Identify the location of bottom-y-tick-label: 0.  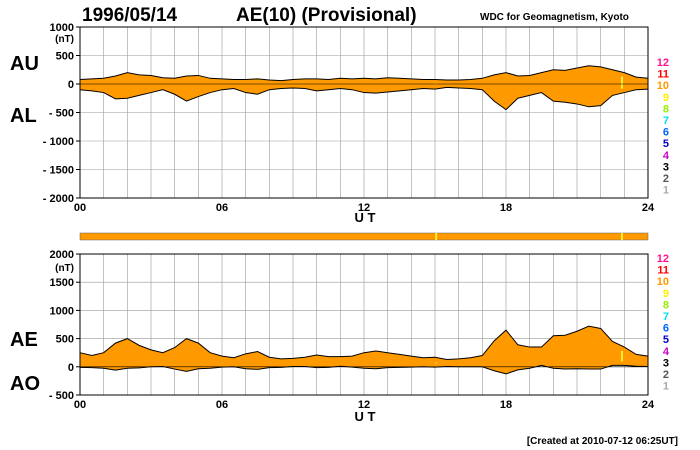
(71, 368).